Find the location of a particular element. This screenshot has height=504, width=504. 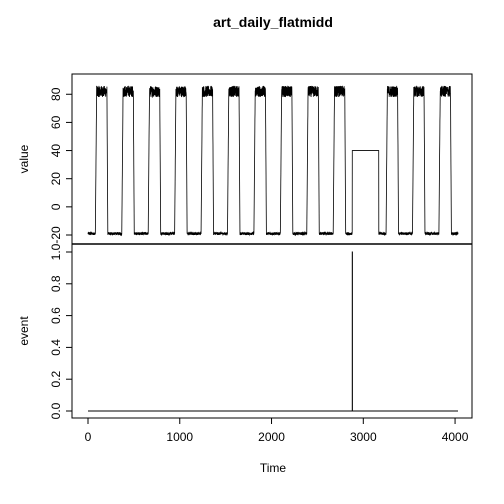

time-x-tick-label: 3000 is located at coordinates (363, 437).